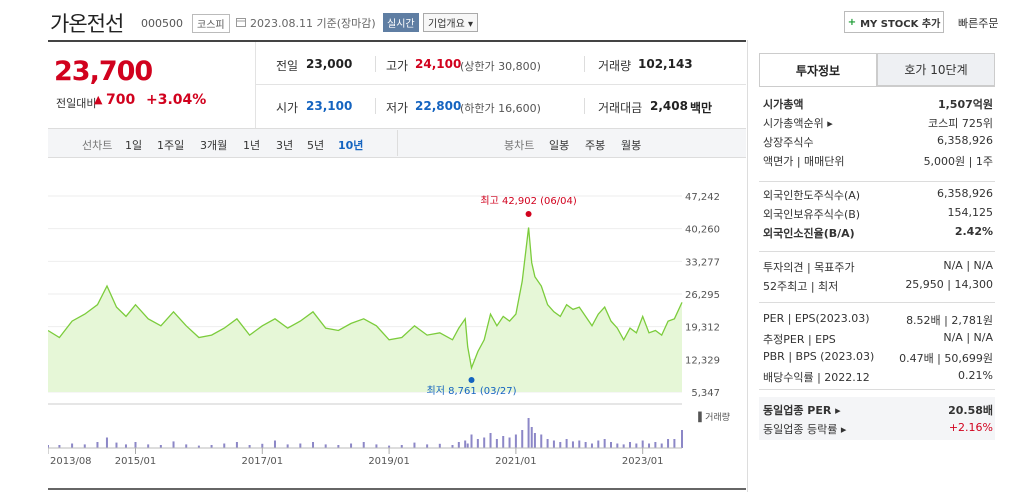  What do you see at coordinates (799, 339) in the screenshot?
I see `info-label: 추정PER | EPS` at bounding box center [799, 339].